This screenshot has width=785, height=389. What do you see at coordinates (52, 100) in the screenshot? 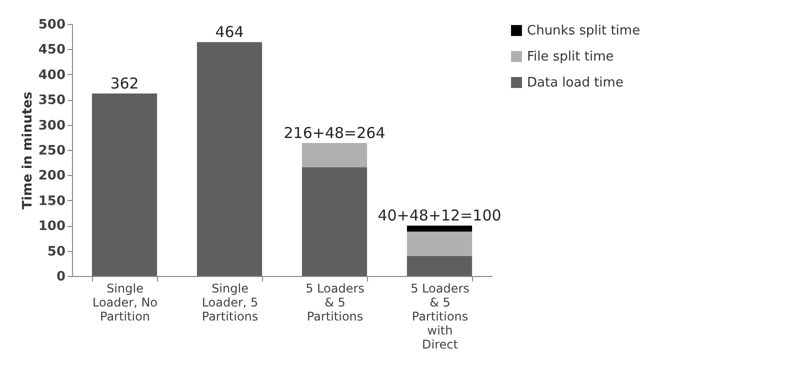
I see `y-tick-label: 350` at bounding box center [52, 100].